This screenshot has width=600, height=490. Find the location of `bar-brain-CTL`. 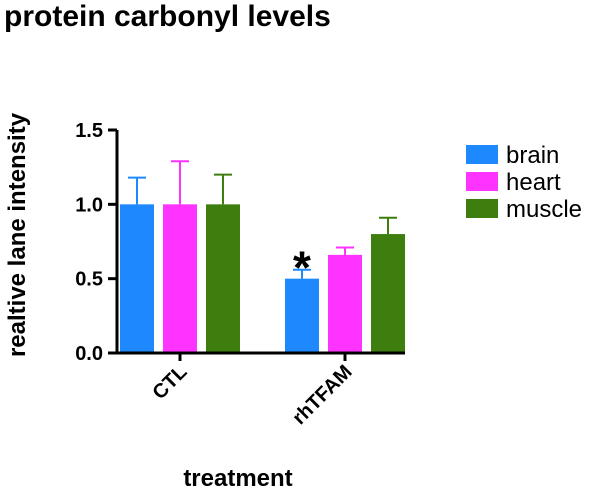

bar-brain-CTL is located at coordinates (137, 278).